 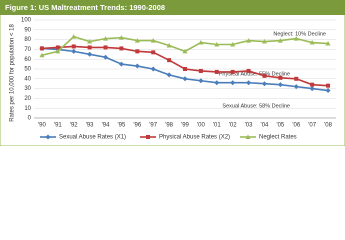 I want to click on legend-label: Sexual Abuse Rates (X1), so click(x=92, y=138).